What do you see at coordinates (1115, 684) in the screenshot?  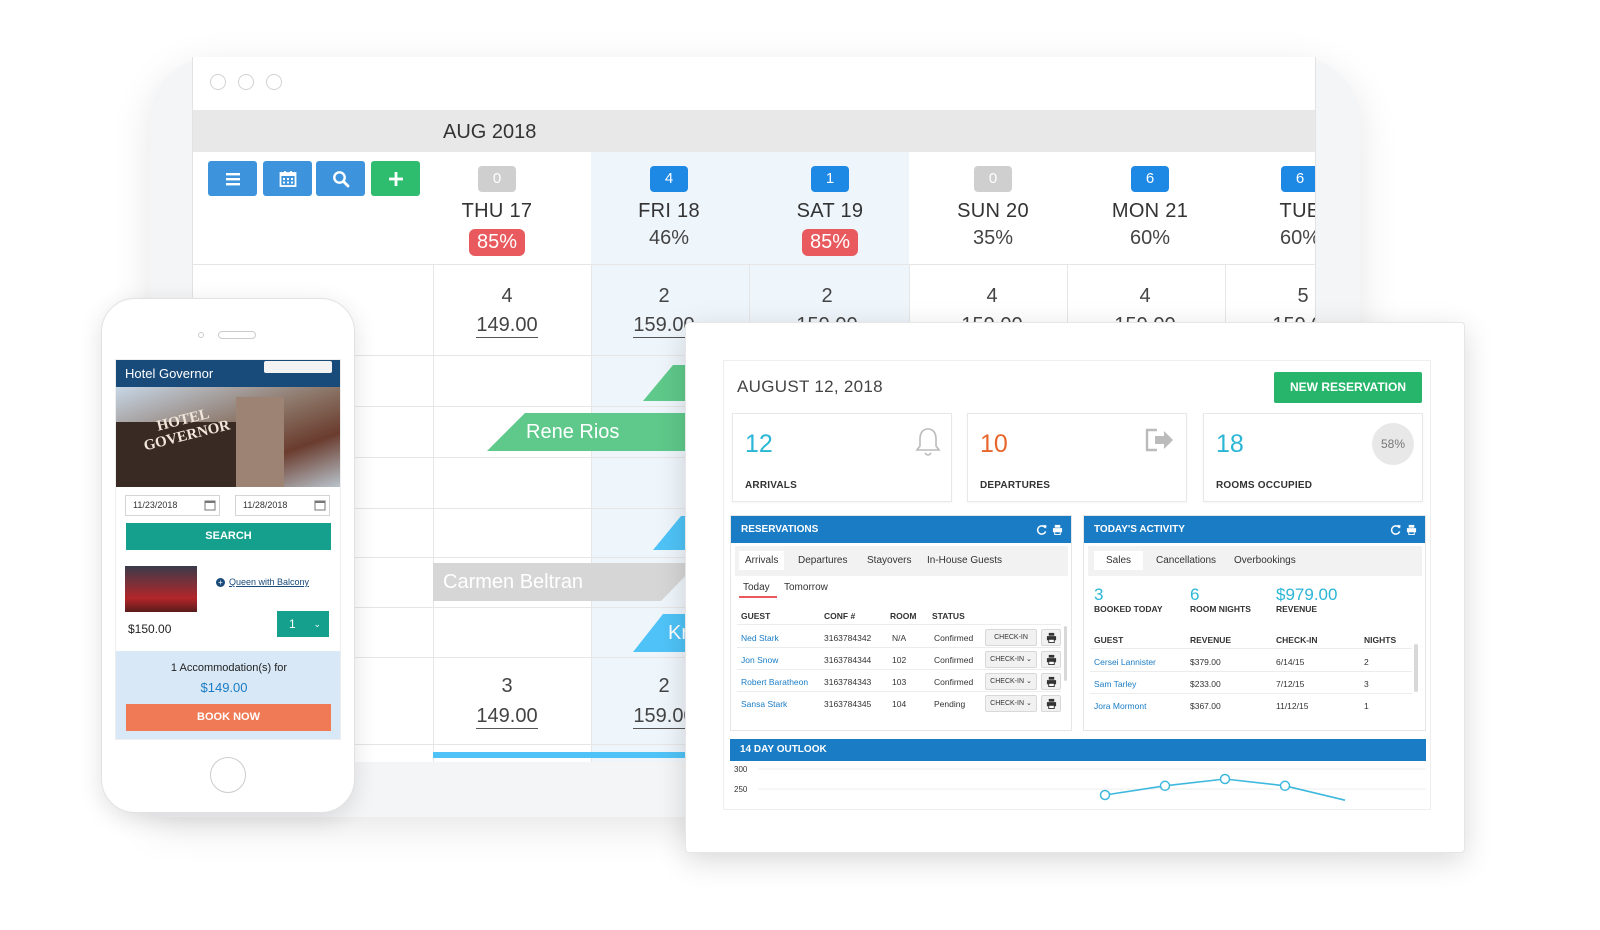 I see `guest-link: Sam Tarley` at bounding box center [1115, 684].